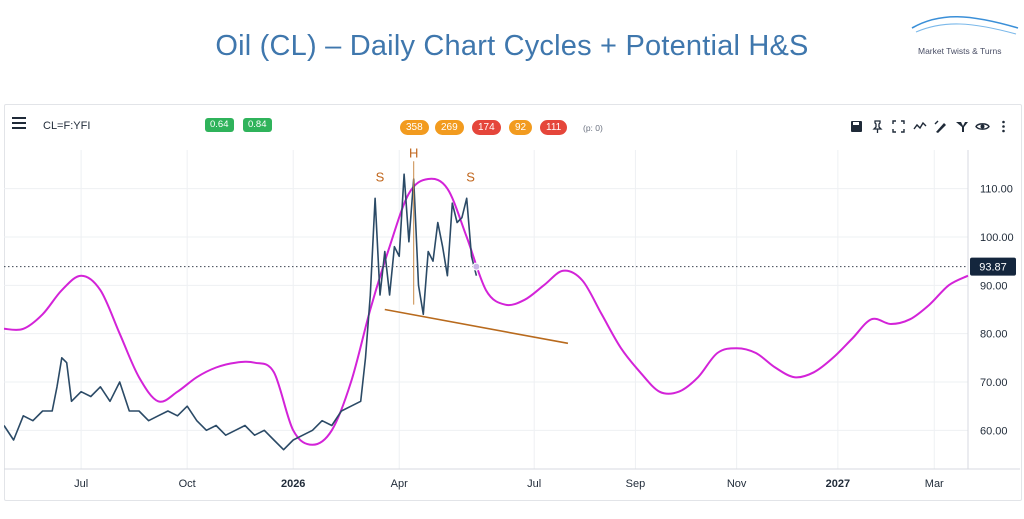 Image resolution: width=1024 pixels, height=519 pixels. I want to click on last-price-value: 93.87, so click(993, 268).